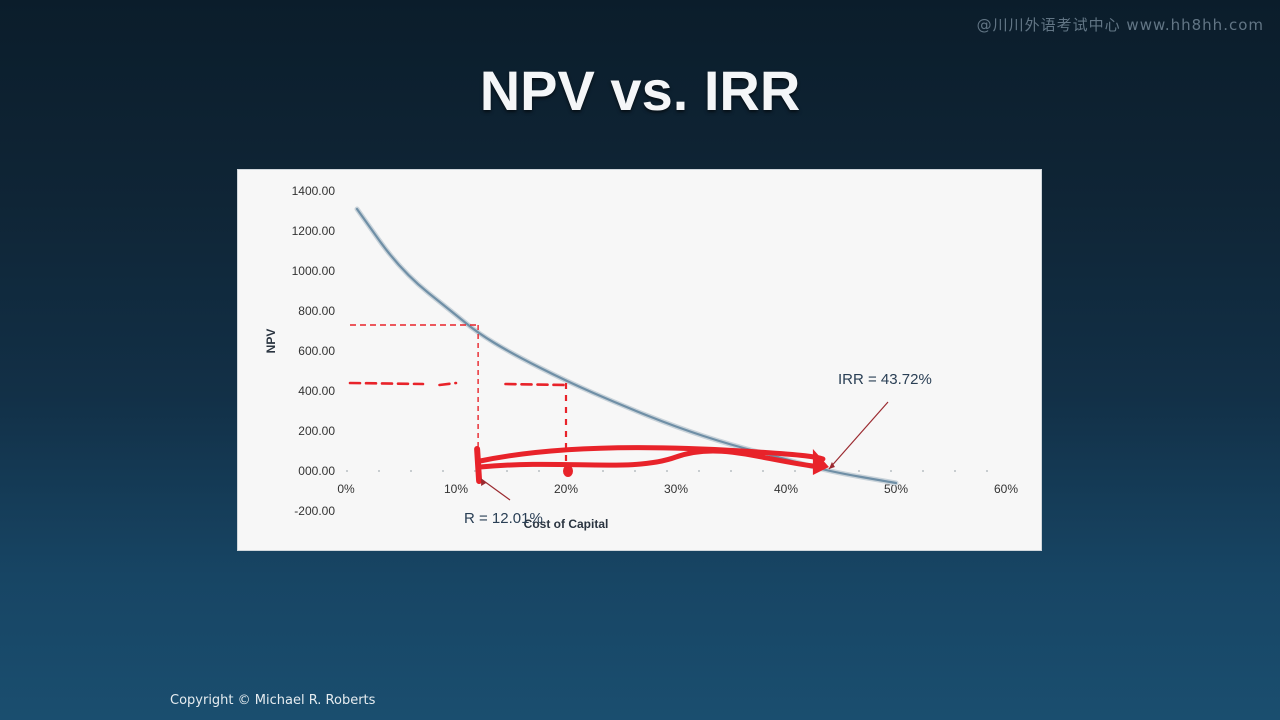  I want to click on x-tick-label: 10%, so click(456, 489).